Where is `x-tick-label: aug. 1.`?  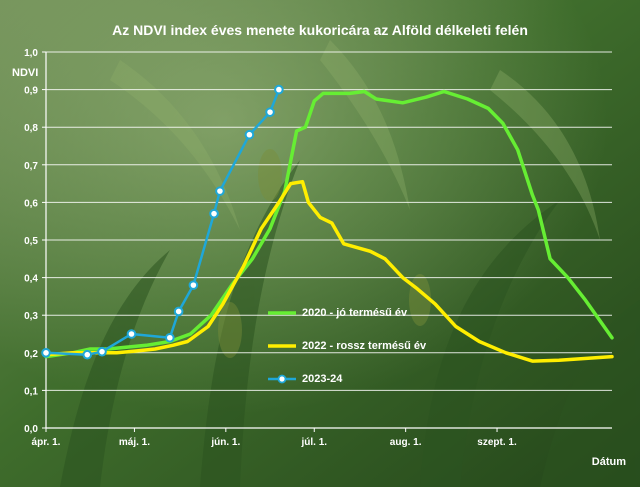 x-tick-label: aug. 1. is located at coordinates (406, 442).